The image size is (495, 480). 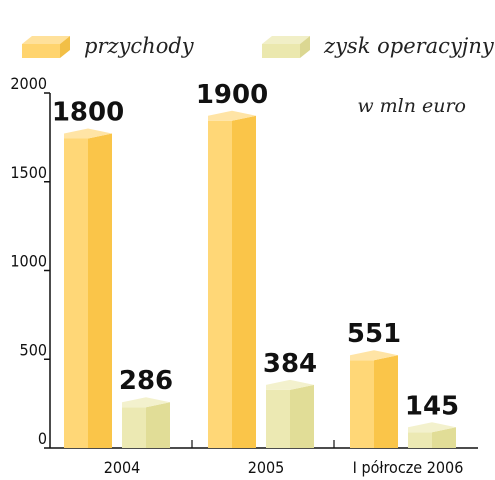 I want to click on y-tick-label: 0, so click(x=42, y=438).